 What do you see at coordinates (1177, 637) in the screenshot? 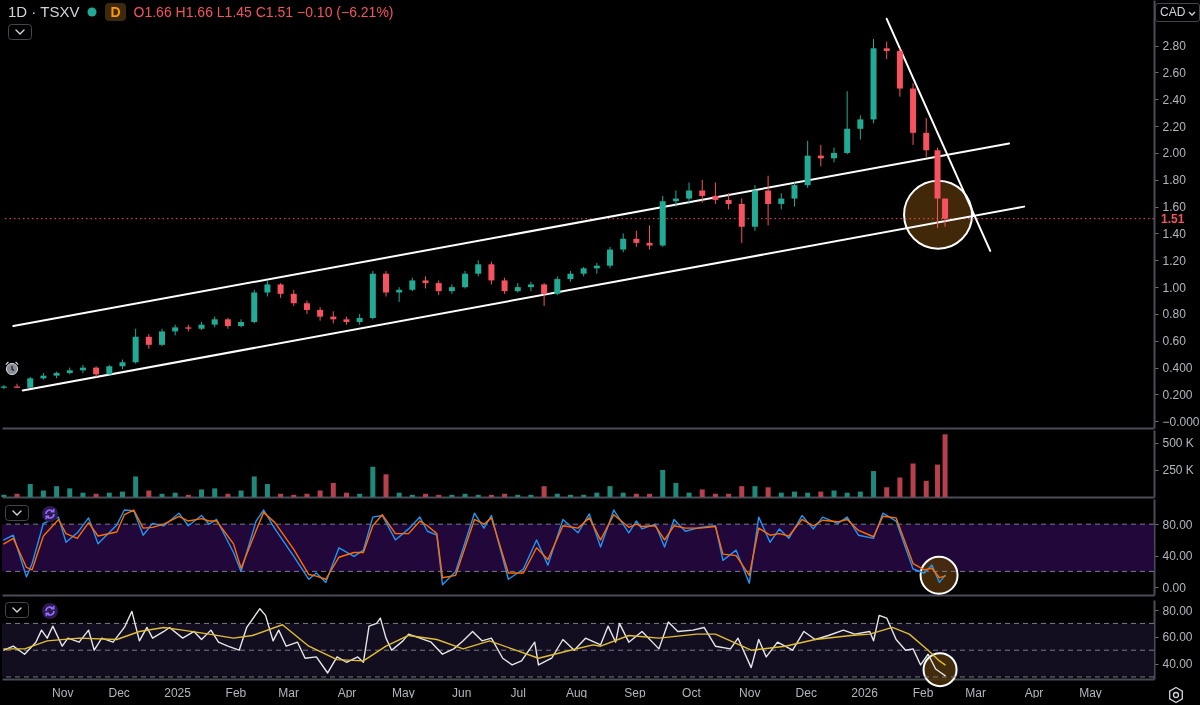
I see `y-tick-label: 60.00` at bounding box center [1177, 637].